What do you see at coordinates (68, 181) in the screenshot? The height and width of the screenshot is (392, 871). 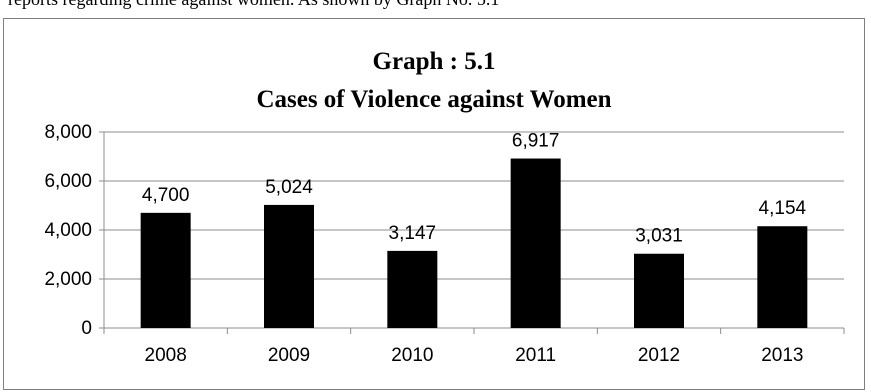 I see `y-tick-label: 6,000` at bounding box center [68, 181].